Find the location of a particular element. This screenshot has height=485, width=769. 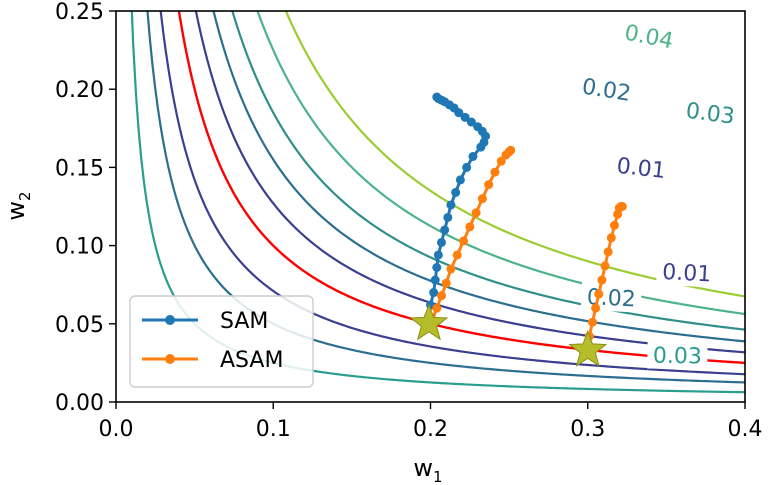

x-tick-label: 0.4 is located at coordinates (745, 429).